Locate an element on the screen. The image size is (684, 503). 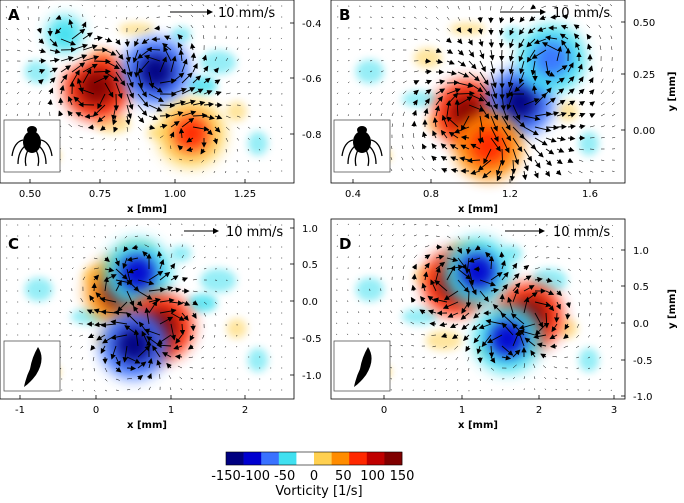
colorbar-swatch is located at coordinates (393, 458).